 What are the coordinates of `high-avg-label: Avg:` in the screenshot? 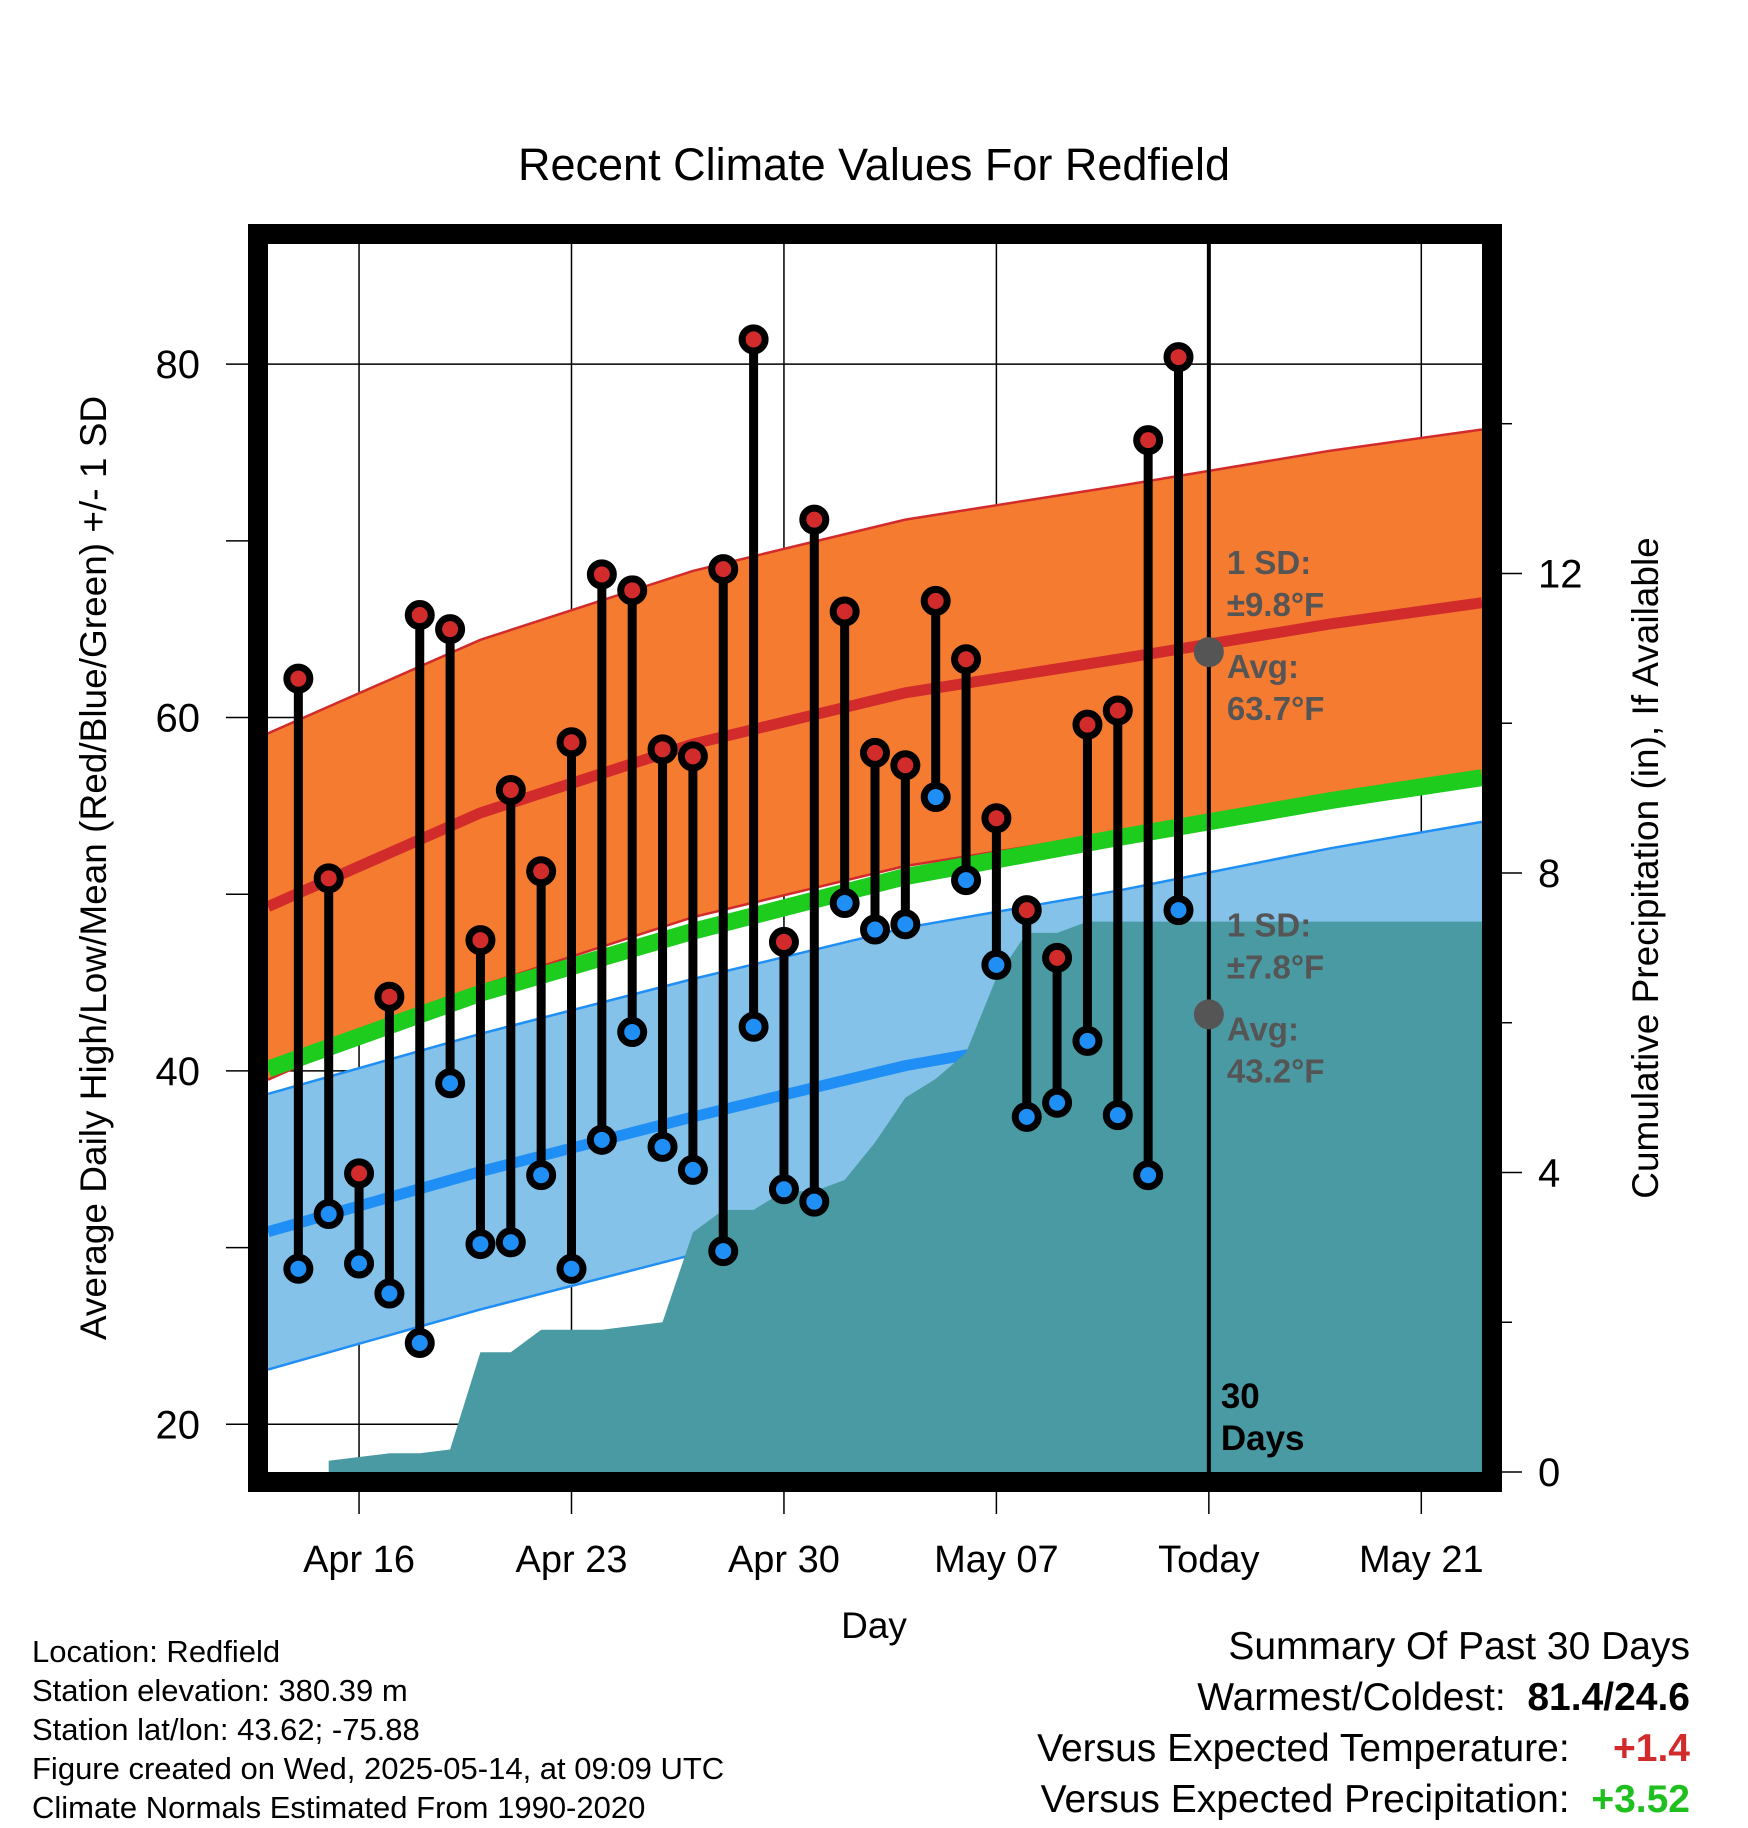 It's located at (1263, 666).